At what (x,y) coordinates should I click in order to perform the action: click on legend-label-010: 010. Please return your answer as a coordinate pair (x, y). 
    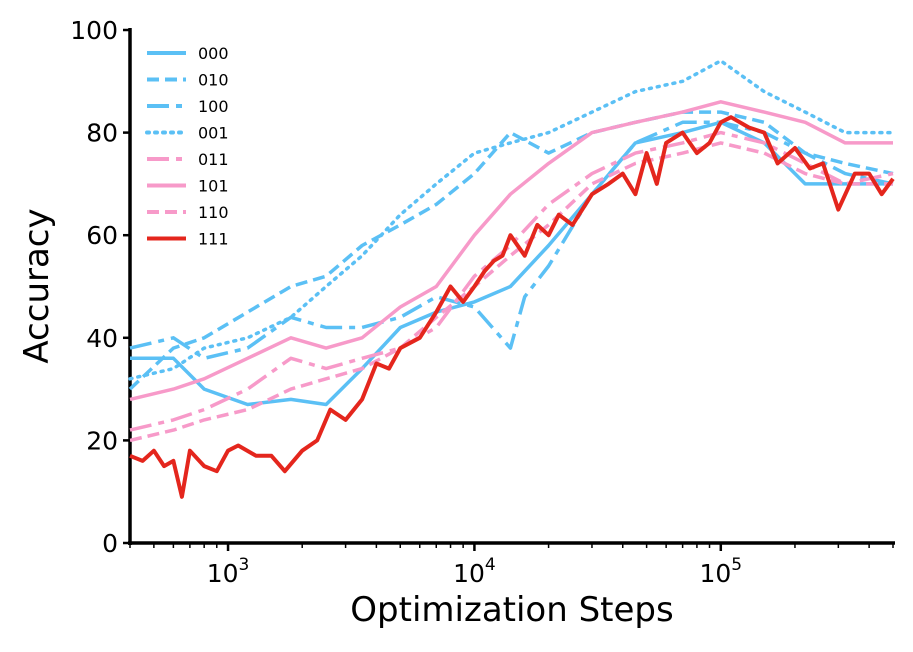
    Looking at the image, I should click on (213, 80).